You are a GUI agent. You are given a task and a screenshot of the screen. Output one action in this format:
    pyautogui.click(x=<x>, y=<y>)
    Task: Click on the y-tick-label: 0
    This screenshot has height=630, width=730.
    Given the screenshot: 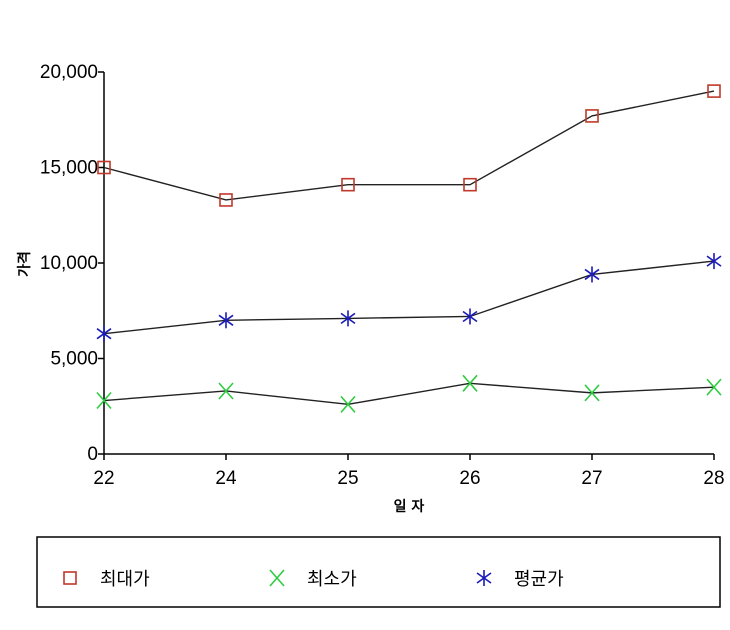 What is the action you would take?
    pyautogui.click(x=92, y=454)
    